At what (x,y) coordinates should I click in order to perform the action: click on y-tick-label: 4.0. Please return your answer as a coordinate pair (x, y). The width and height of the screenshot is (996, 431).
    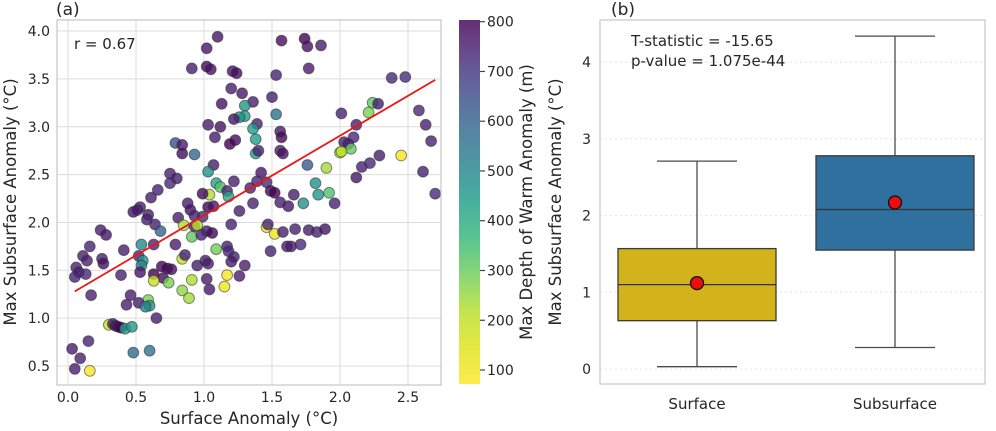
    Looking at the image, I should click on (39, 32).